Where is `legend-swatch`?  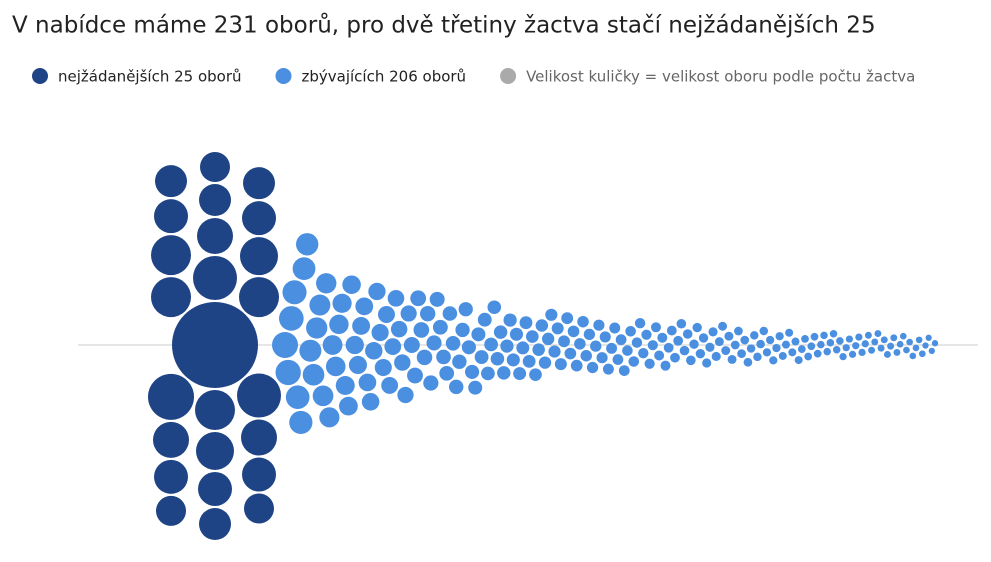
legend-swatch is located at coordinates (508, 76).